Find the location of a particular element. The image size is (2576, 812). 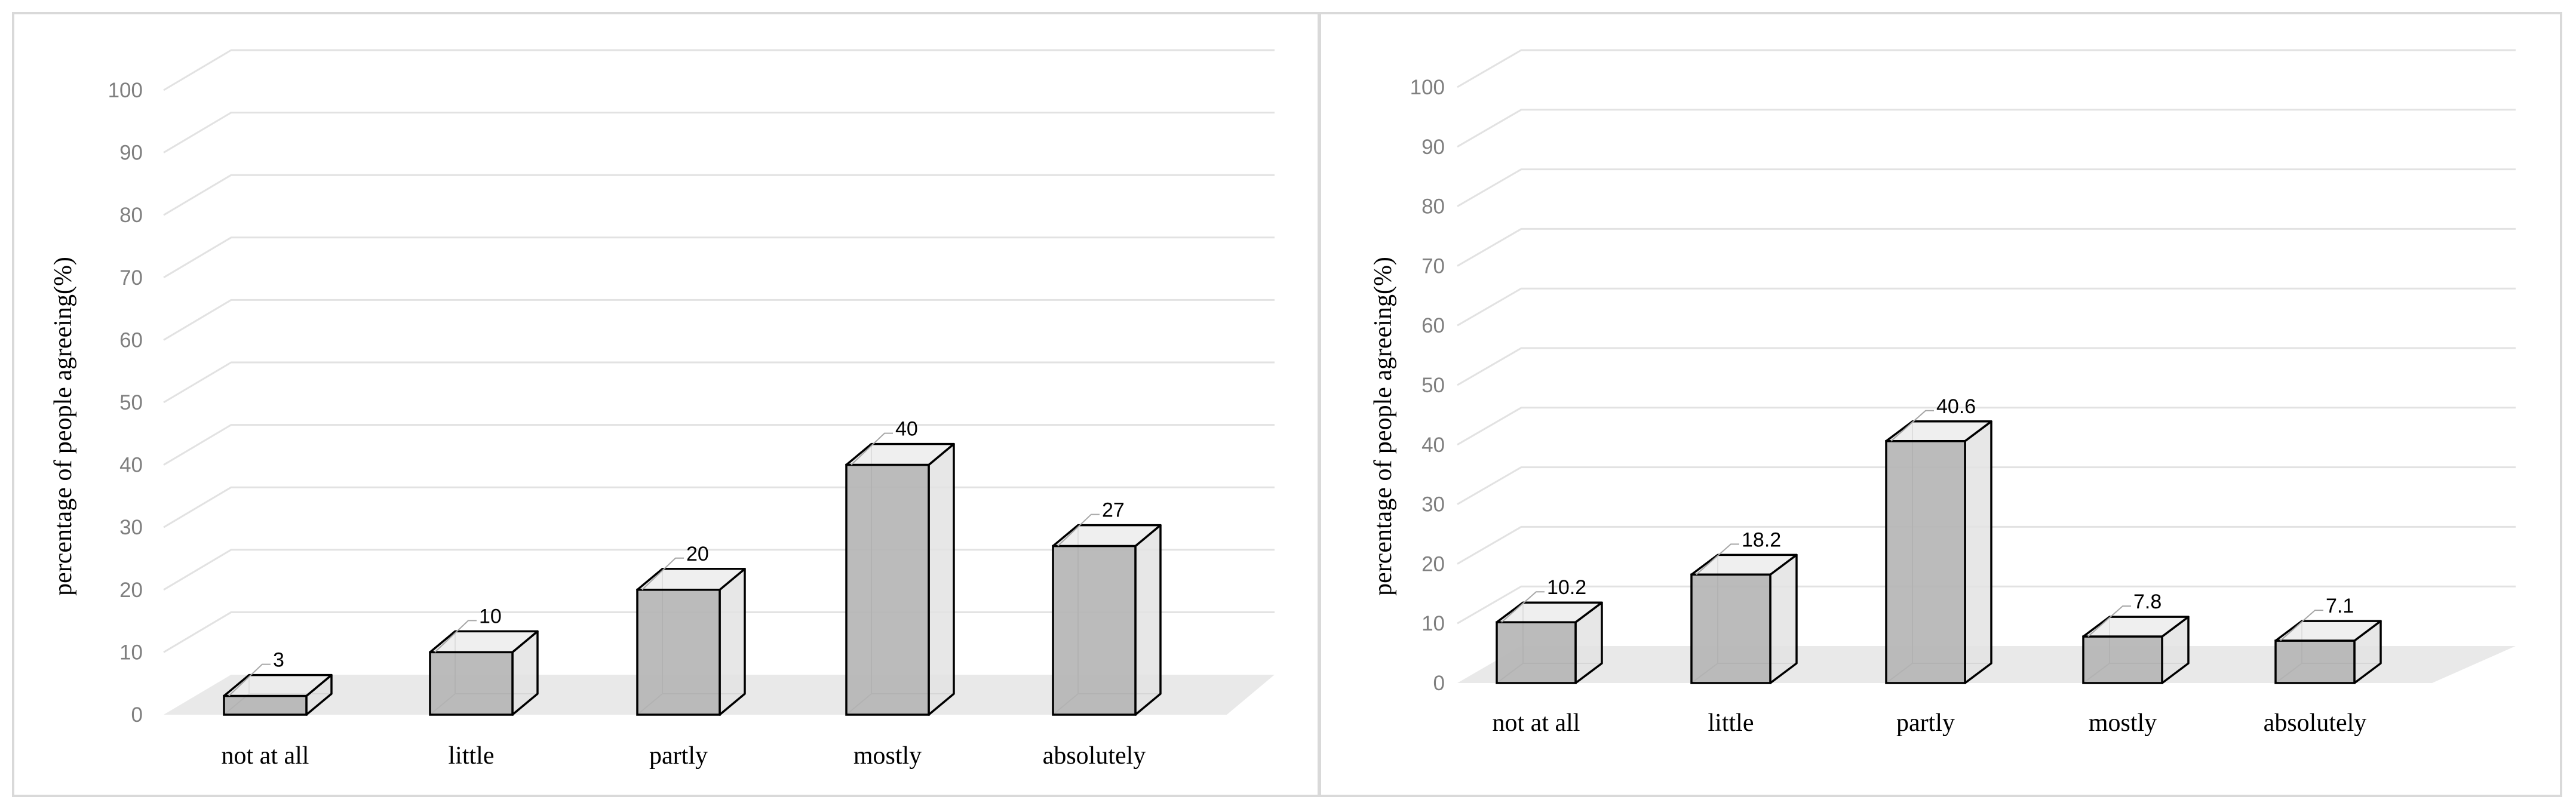

data-label: 18.2 is located at coordinates (1761, 539).